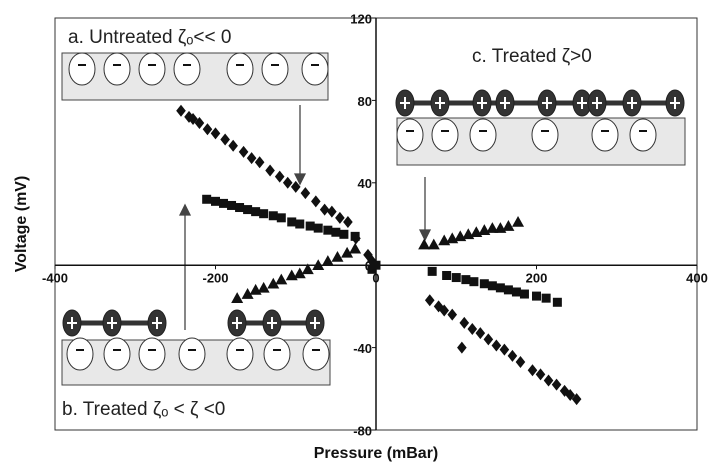 This screenshot has width=708, height=469. Describe the element at coordinates (537, 278) in the screenshot. I see `x-tick-label: 200` at that location.